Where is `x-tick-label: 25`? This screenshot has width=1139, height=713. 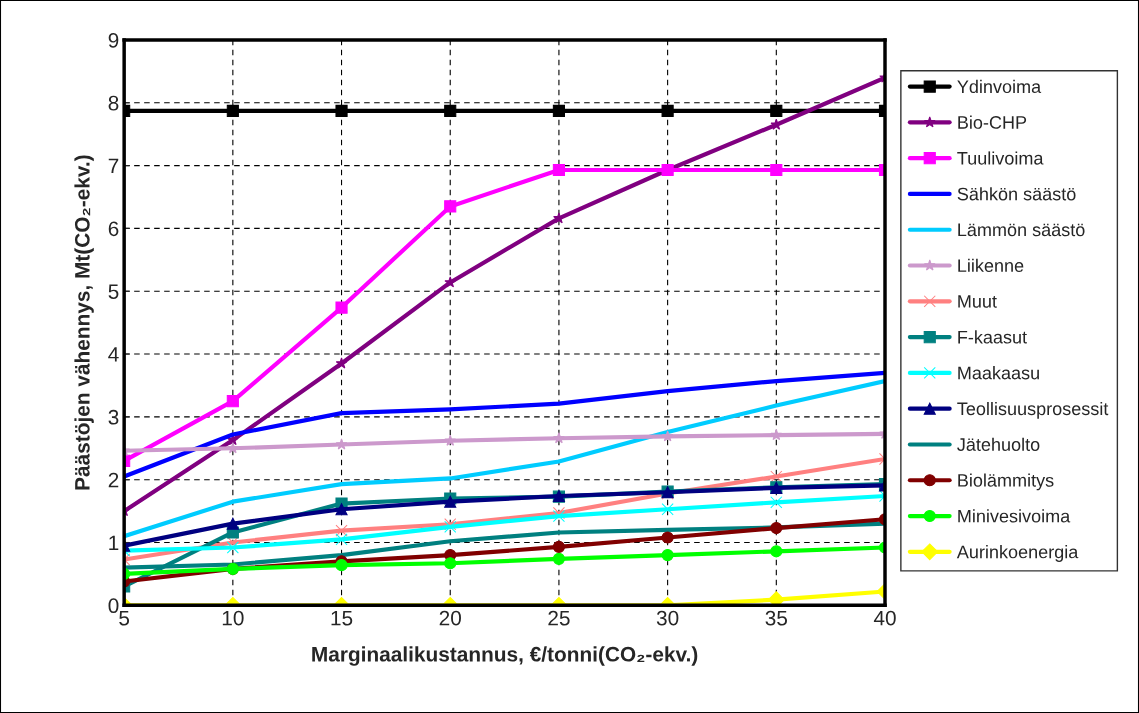
x-tick-label: 25 is located at coordinates (559, 618).